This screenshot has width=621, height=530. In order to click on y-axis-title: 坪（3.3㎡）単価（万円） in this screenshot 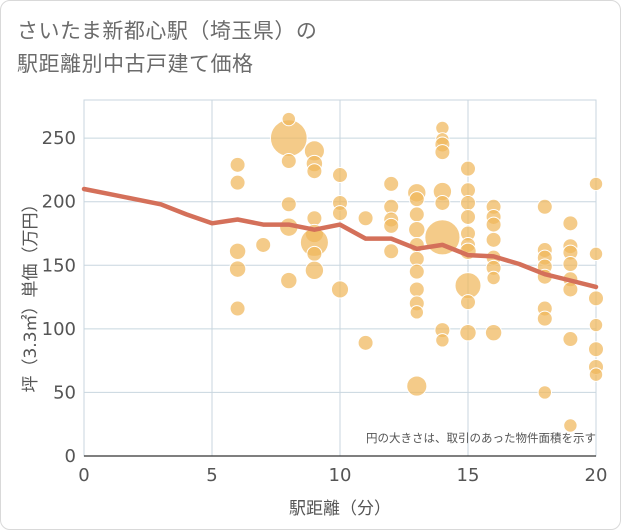, I will do `click(31, 293)`.